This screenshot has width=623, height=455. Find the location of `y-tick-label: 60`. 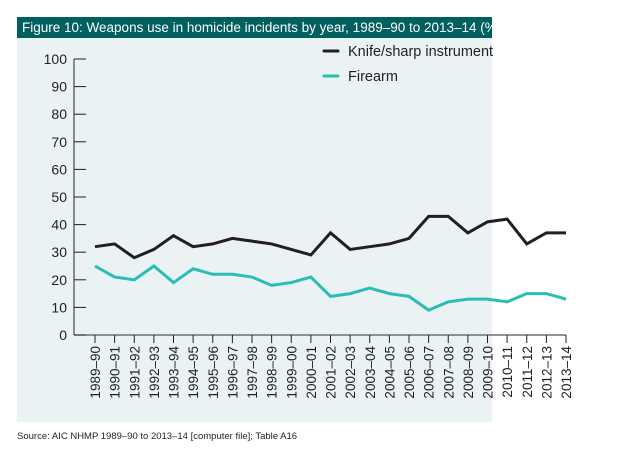

y-tick-label: 60 is located at coordinates (59, 169).